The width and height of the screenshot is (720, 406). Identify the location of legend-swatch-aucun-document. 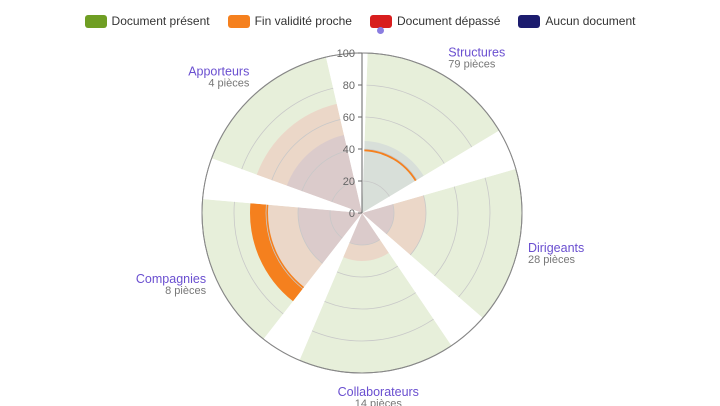
(529, 21).